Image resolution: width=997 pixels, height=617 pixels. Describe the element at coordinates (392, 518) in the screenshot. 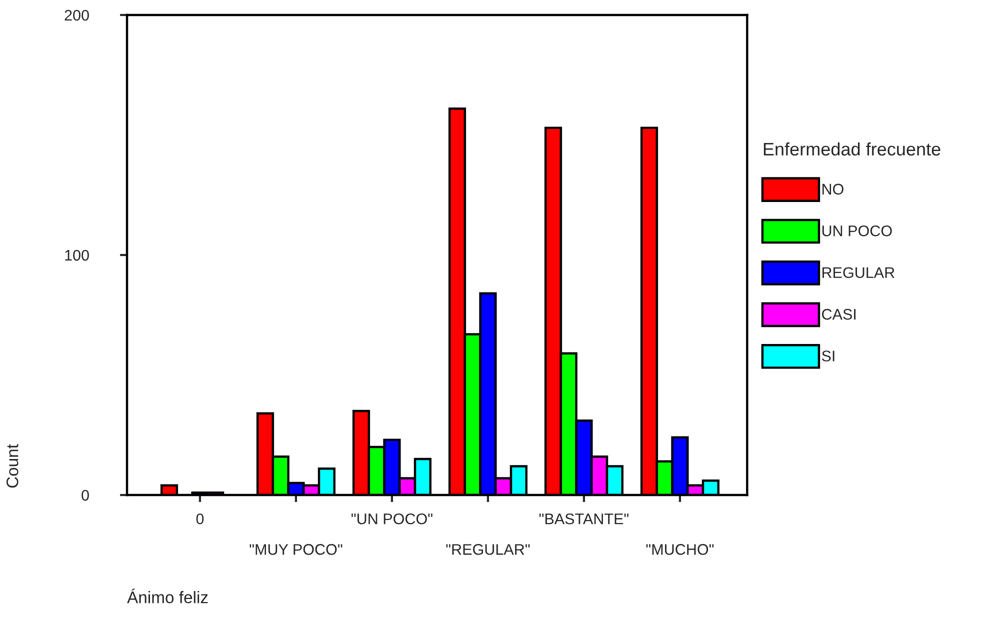

I see `x-tick-label: "UN POCO"` at that location.